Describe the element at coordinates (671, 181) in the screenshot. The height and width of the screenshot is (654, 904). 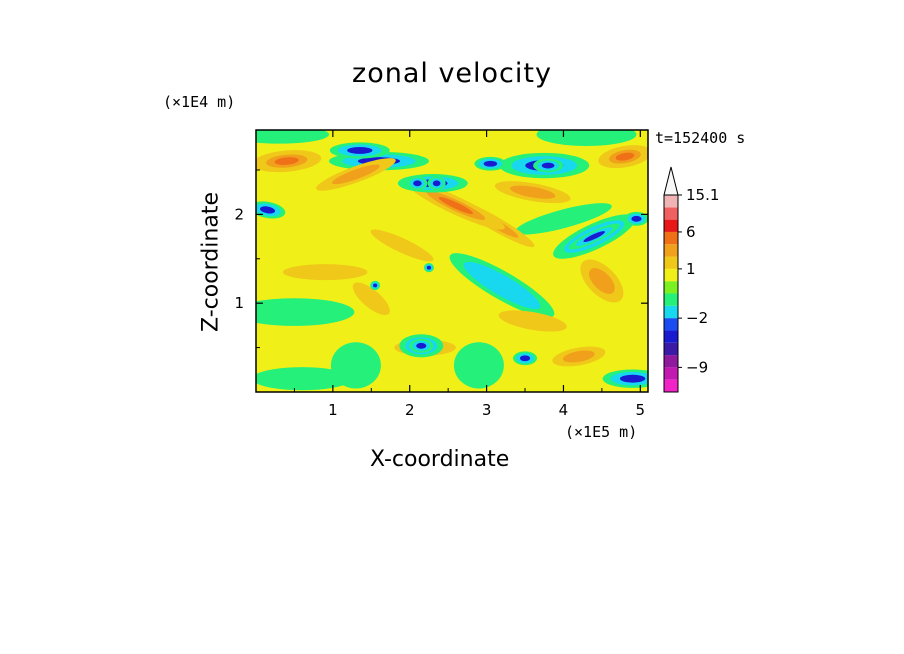
I see `colorbar-overflow-arrow` at that location.